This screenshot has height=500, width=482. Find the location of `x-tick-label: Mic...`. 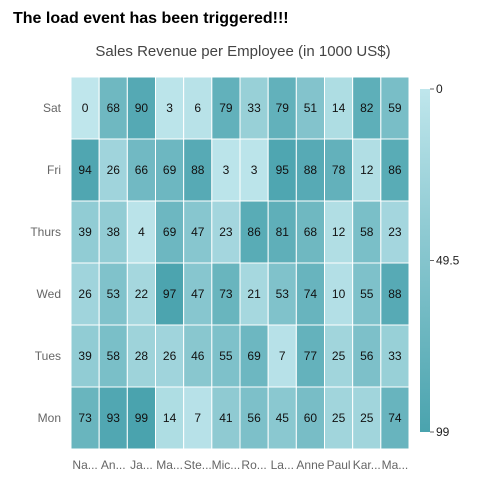

x-tick-label: Mic... is located at coordinates (226, 465).